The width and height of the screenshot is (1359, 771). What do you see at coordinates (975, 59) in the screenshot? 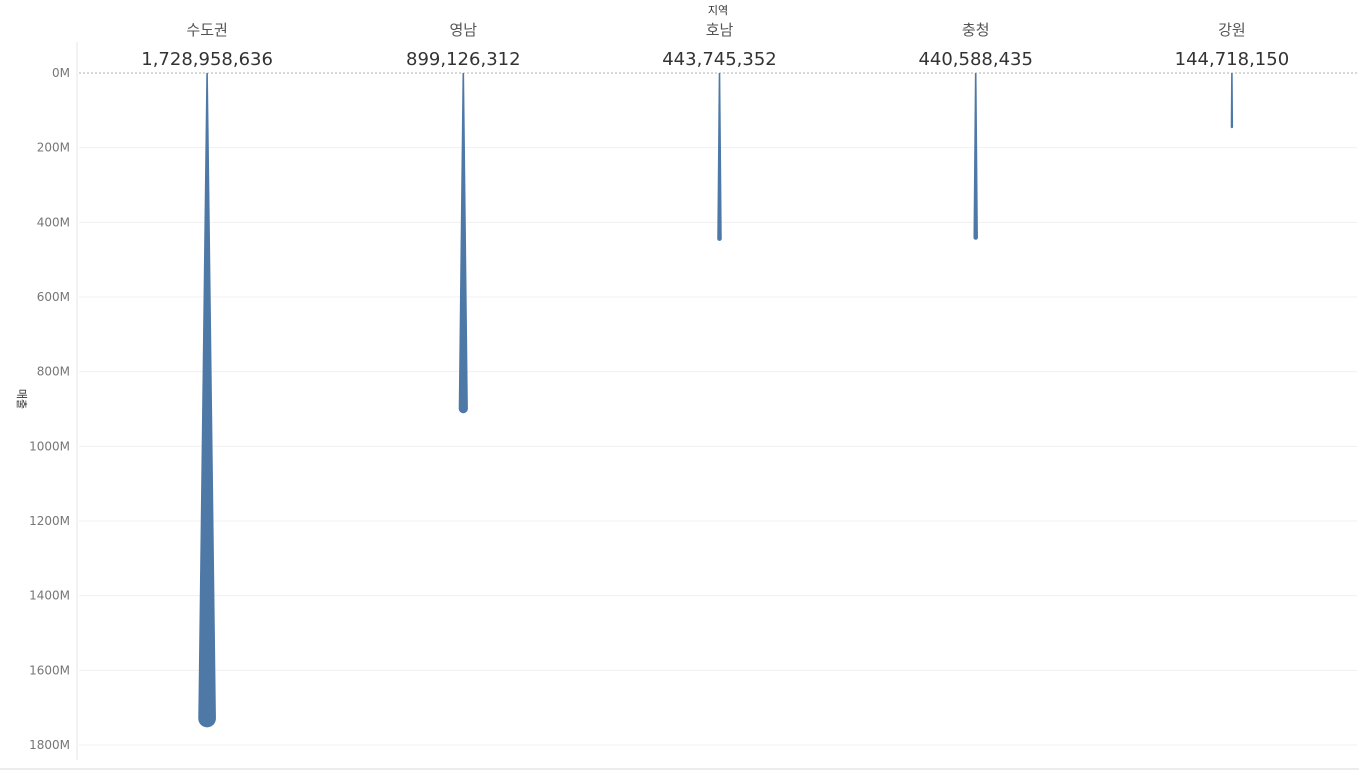
I see `value-label: 440,588,435` at bounding box center [975, 59].